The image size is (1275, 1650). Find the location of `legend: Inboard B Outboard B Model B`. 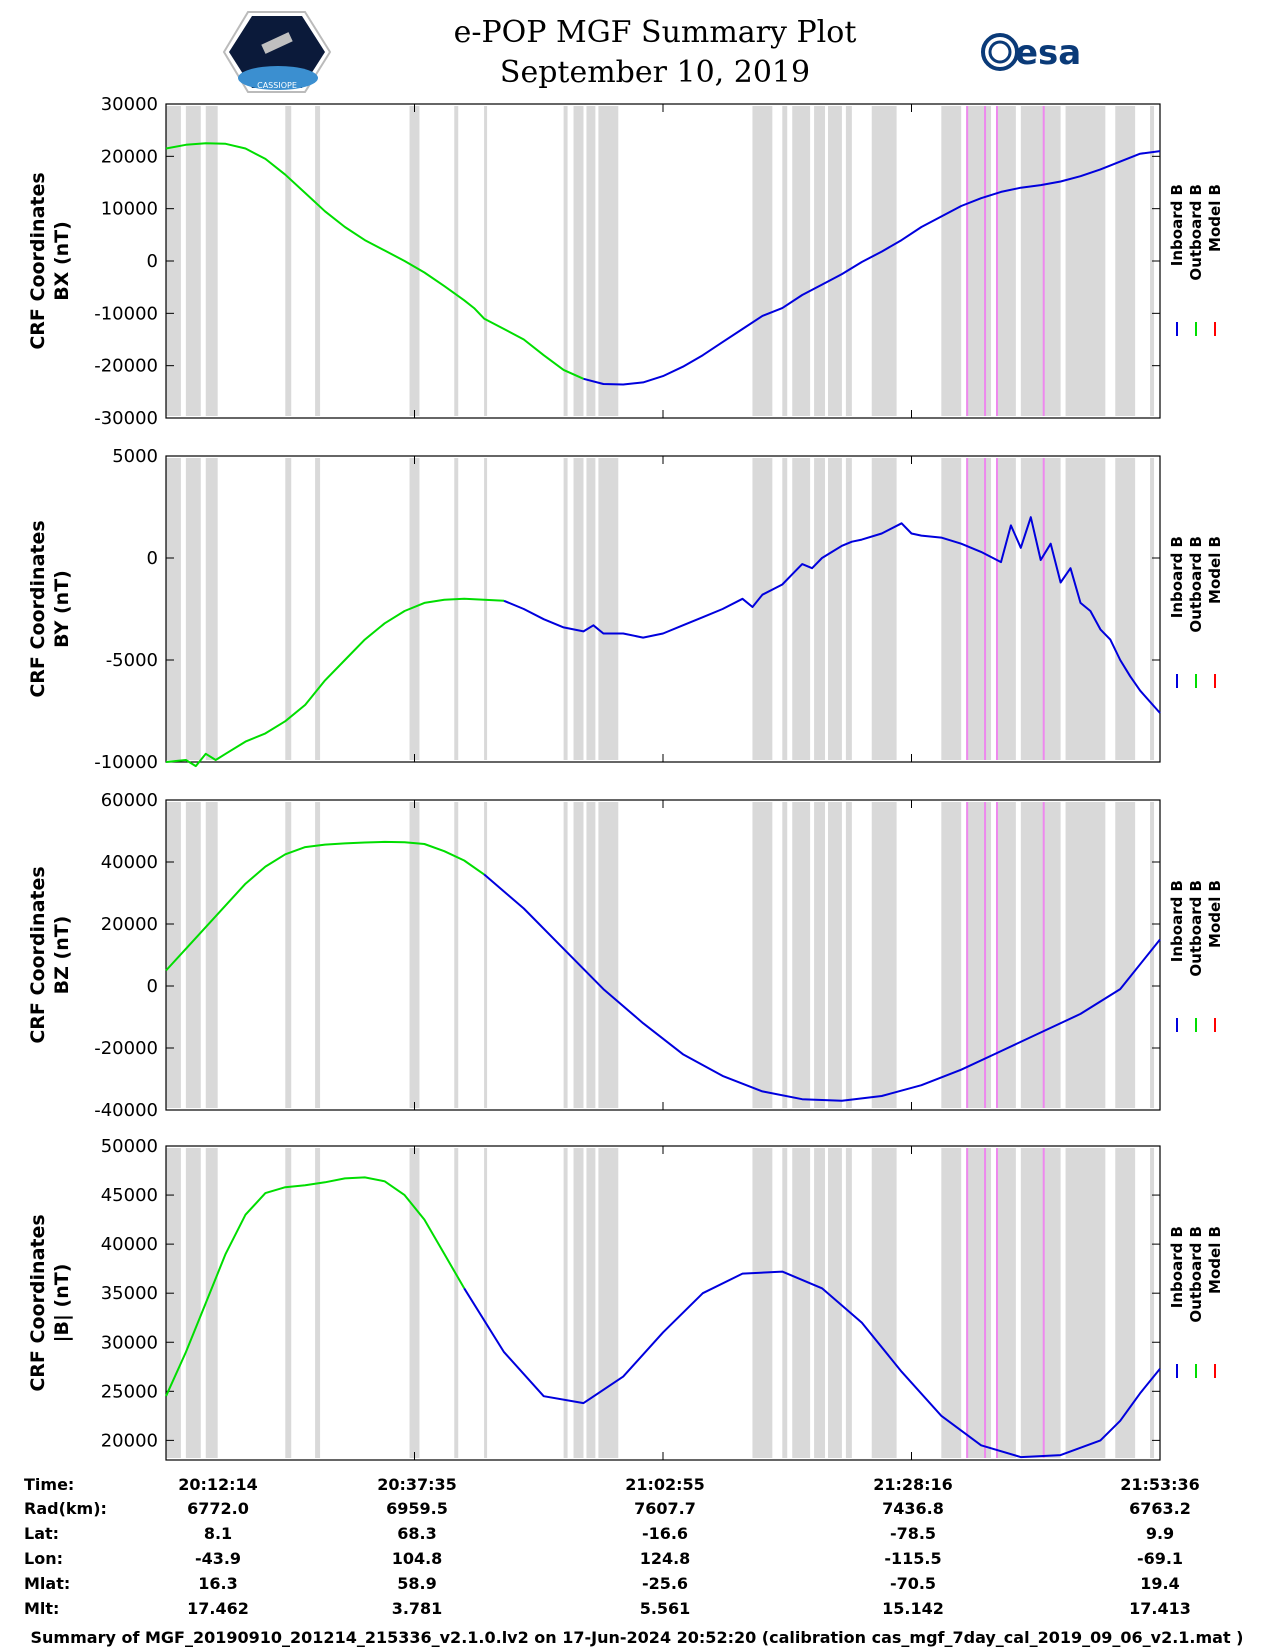

legend: Inboard B Outboard B Model B is located at coordinates (1196, 612).